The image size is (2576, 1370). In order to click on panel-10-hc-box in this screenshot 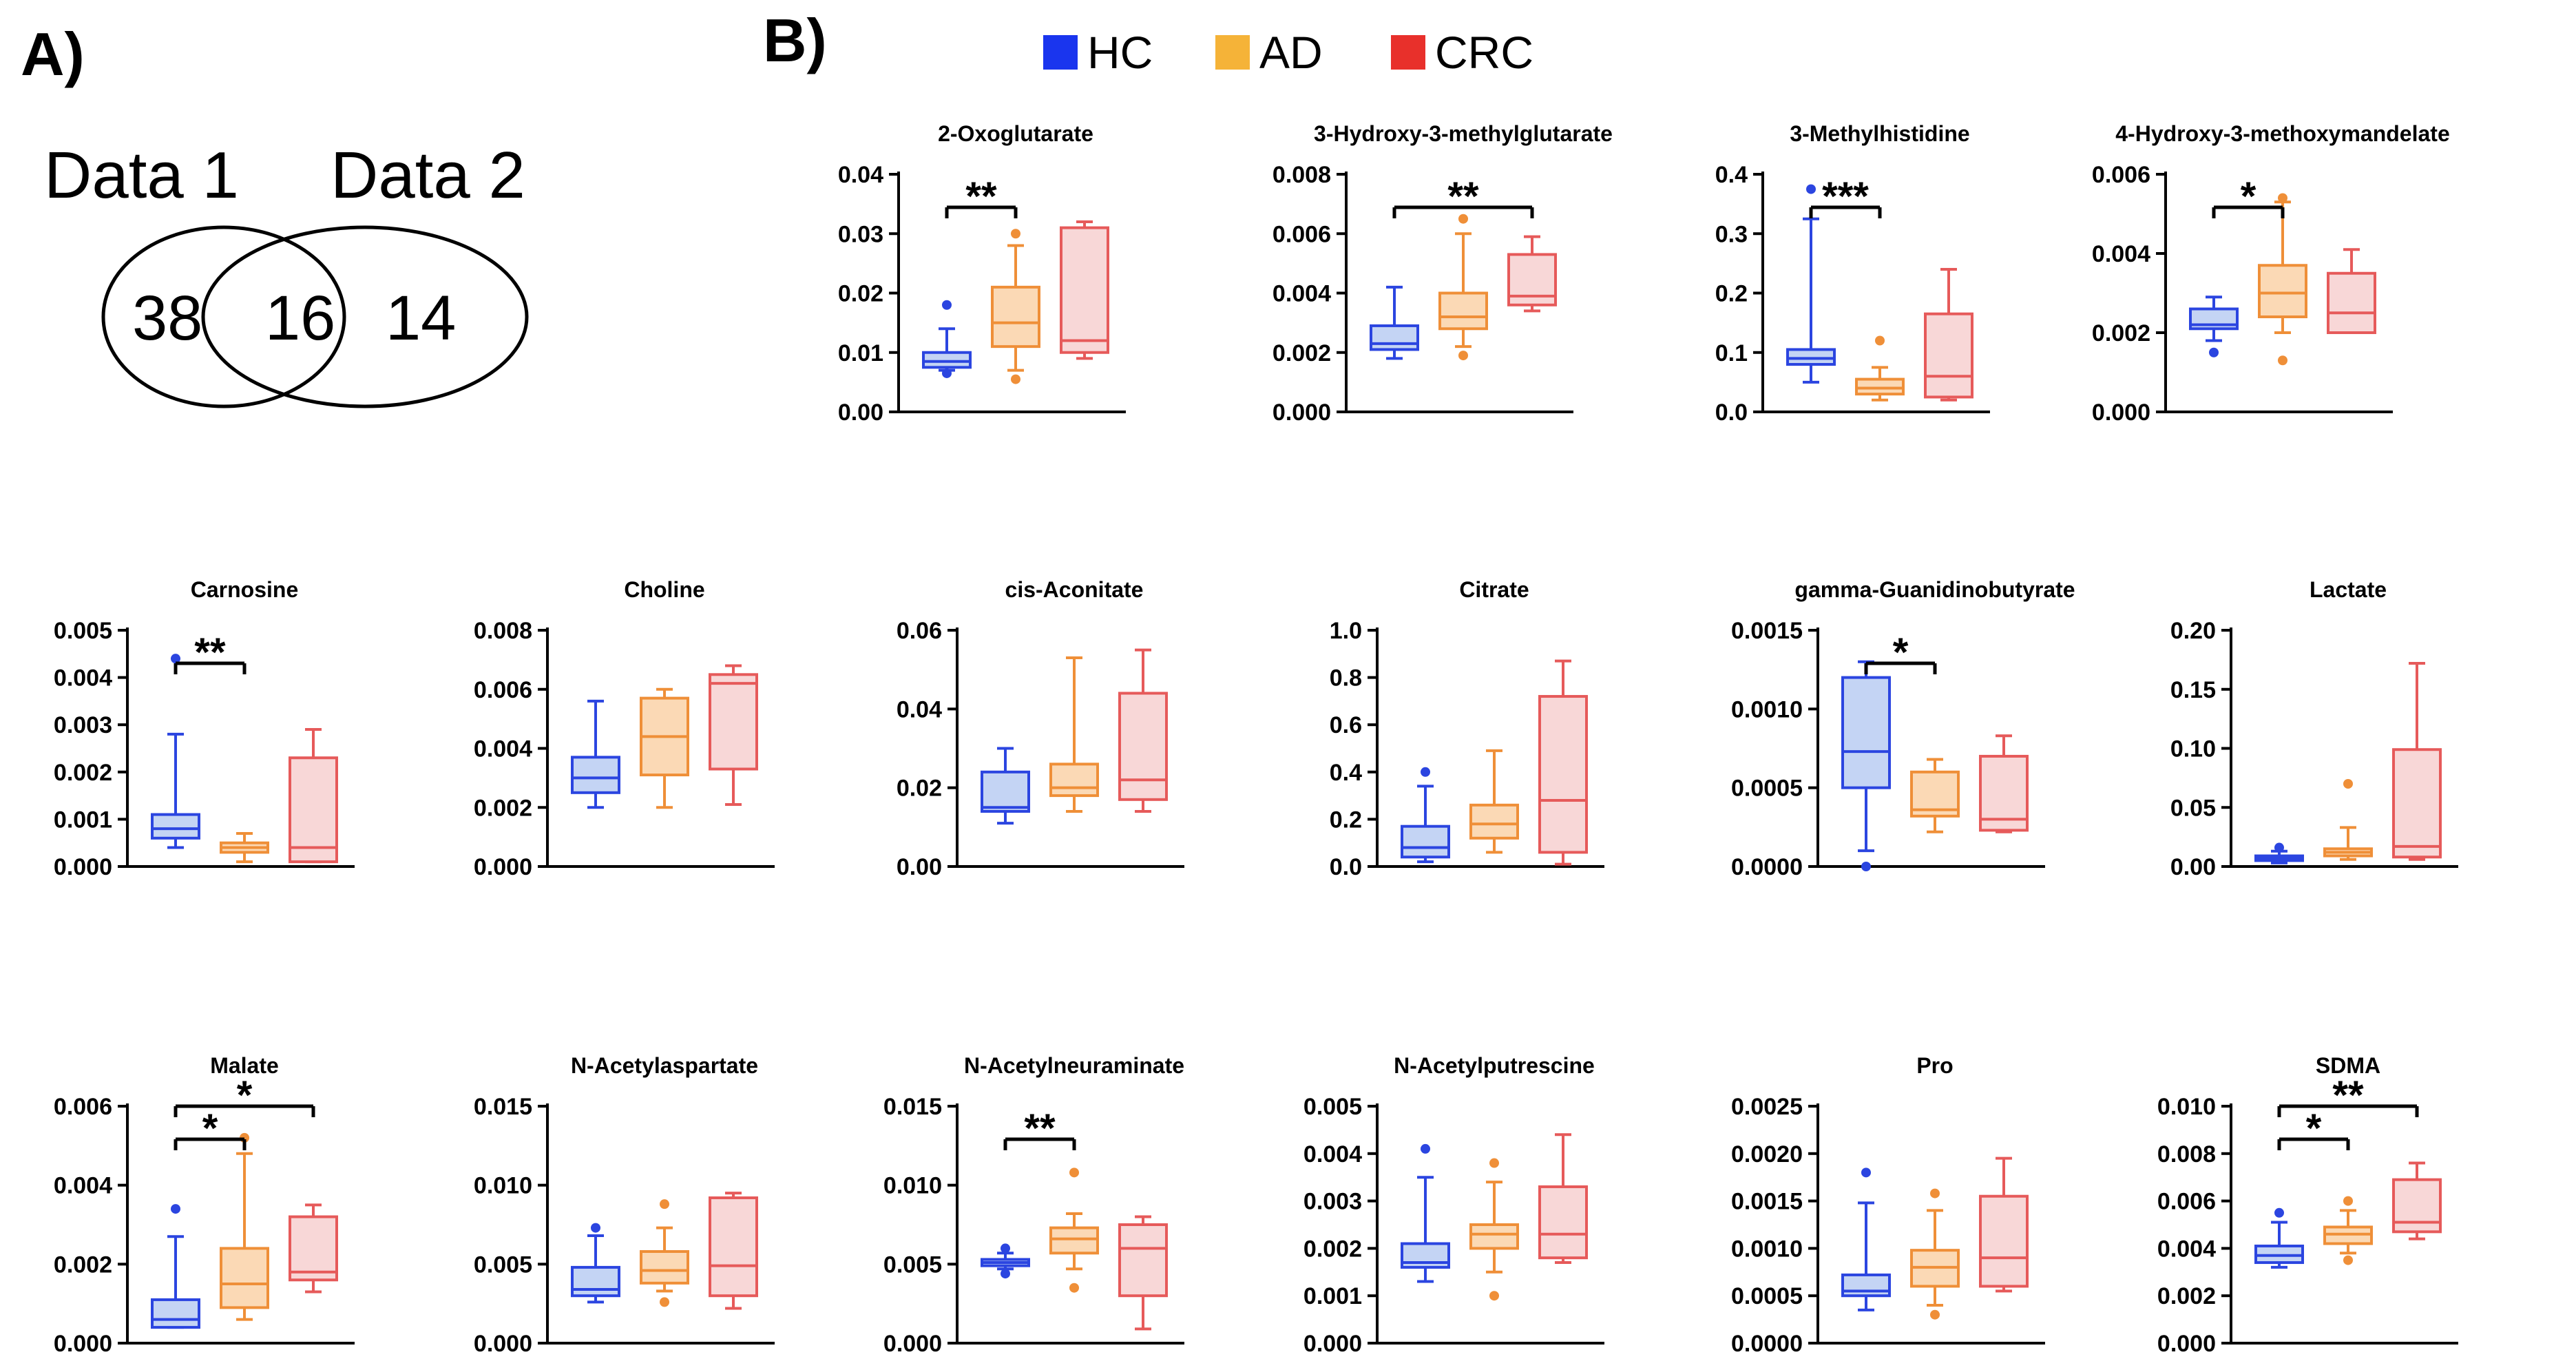, I will do `click(175, 1313)`.